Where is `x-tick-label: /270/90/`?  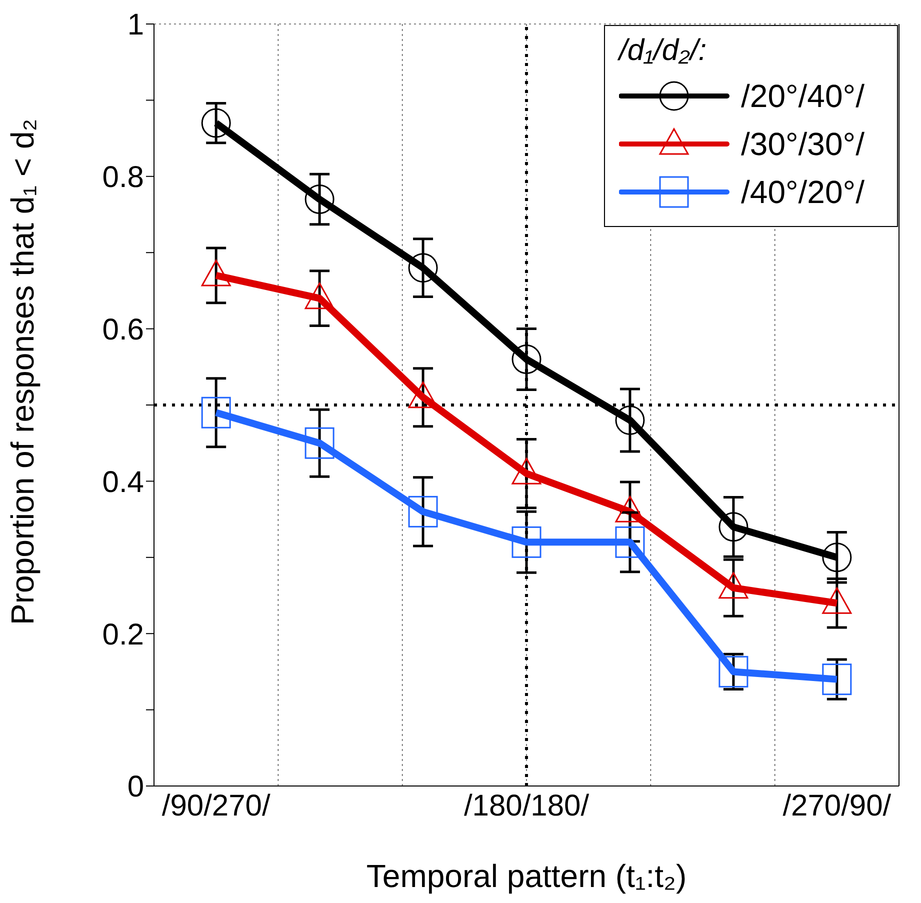 x-tick-label: /270/90/ is located at coordinates (837, 805).